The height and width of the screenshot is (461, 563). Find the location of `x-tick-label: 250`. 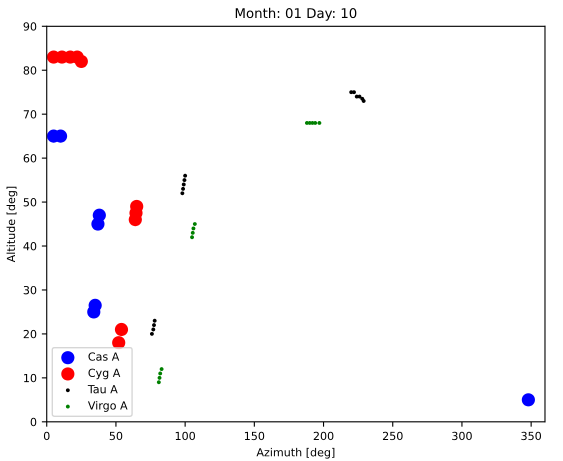

x-tick-label: 250 is located at coordinates (392, 436).